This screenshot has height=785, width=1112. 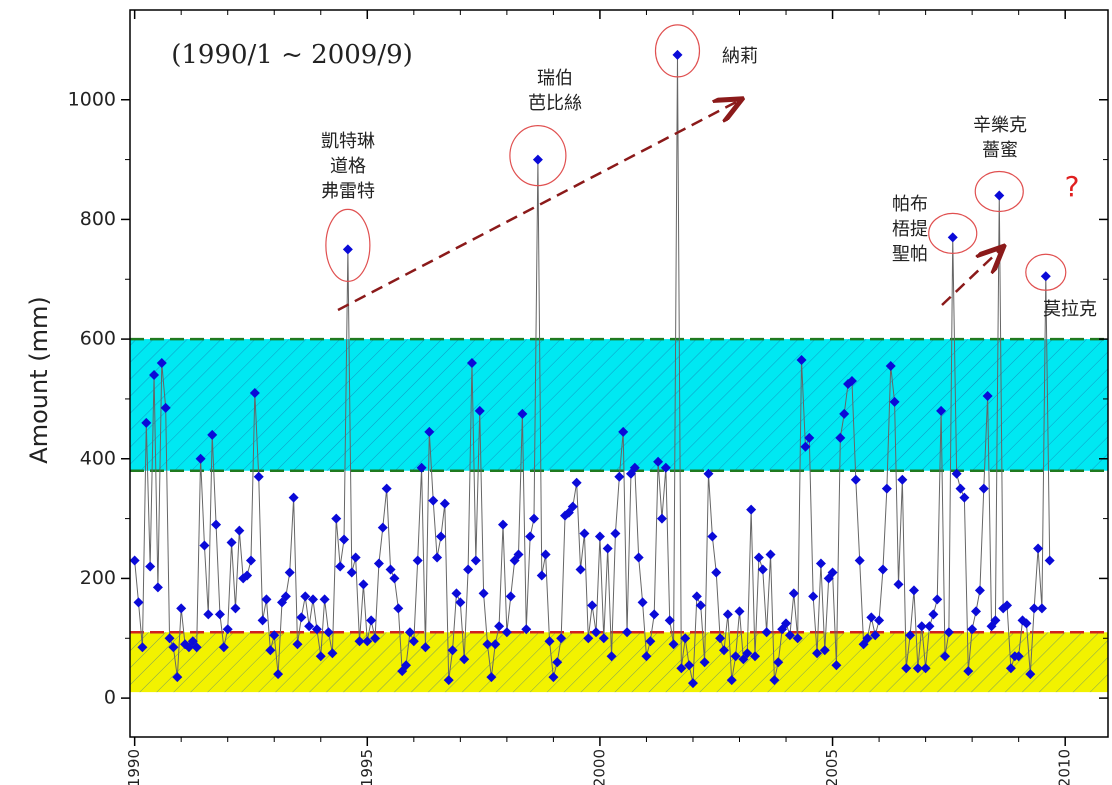 I want to click on annotation: 梧提, so click(x=910, y=229).